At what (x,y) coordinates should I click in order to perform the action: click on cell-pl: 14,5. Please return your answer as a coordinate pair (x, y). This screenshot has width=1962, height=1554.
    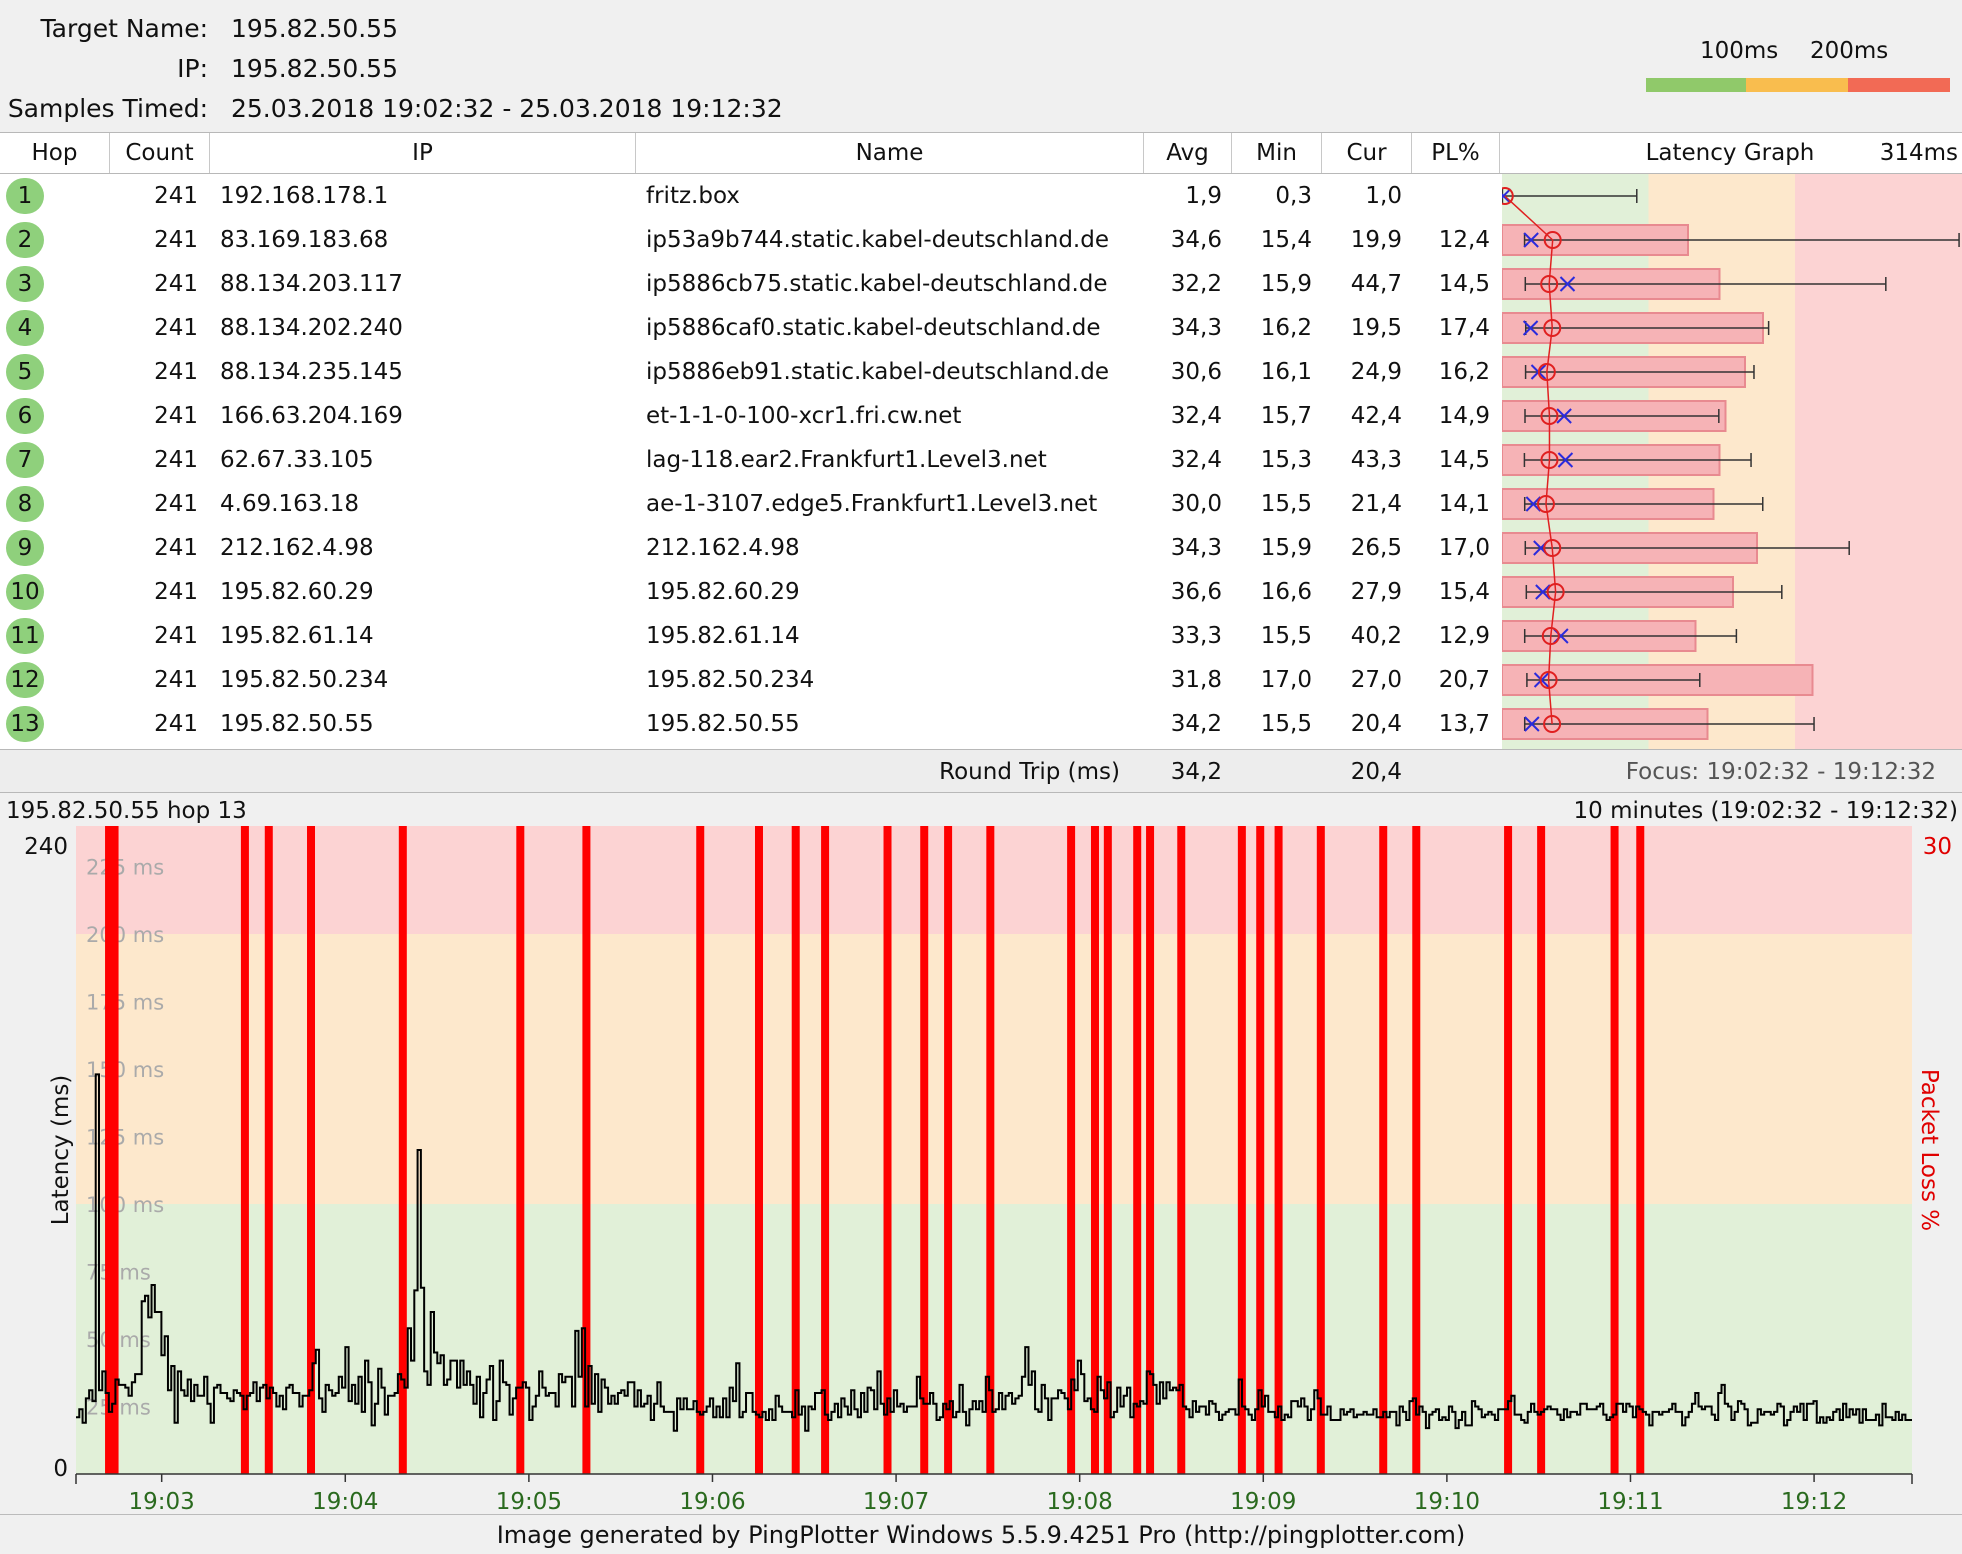
    Looking at the image, I should click on (1464, 284).